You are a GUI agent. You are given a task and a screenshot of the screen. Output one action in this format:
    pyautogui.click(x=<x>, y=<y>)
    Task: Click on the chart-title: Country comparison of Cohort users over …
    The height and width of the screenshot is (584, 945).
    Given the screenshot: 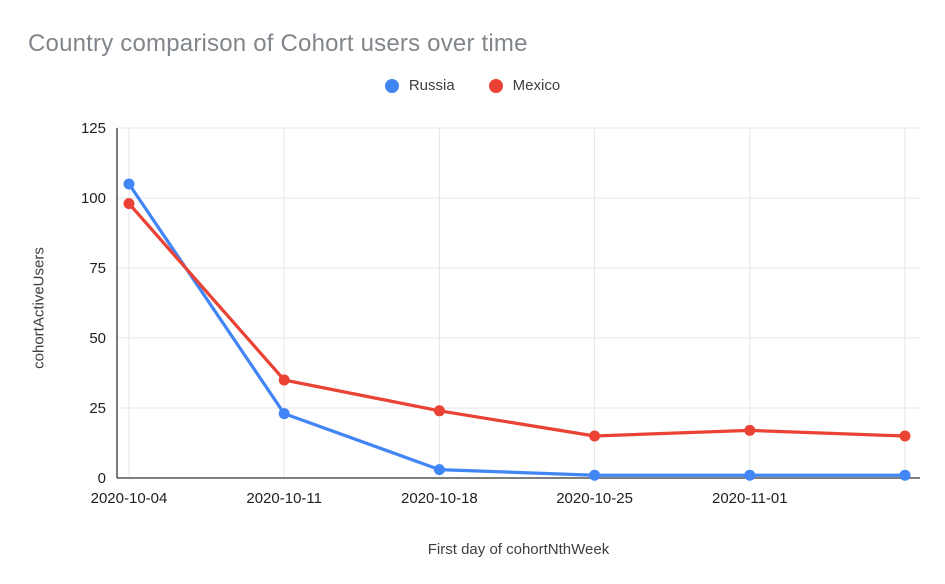 What is the action you would take?
    pyautogui.click(x=278, y=43)
    